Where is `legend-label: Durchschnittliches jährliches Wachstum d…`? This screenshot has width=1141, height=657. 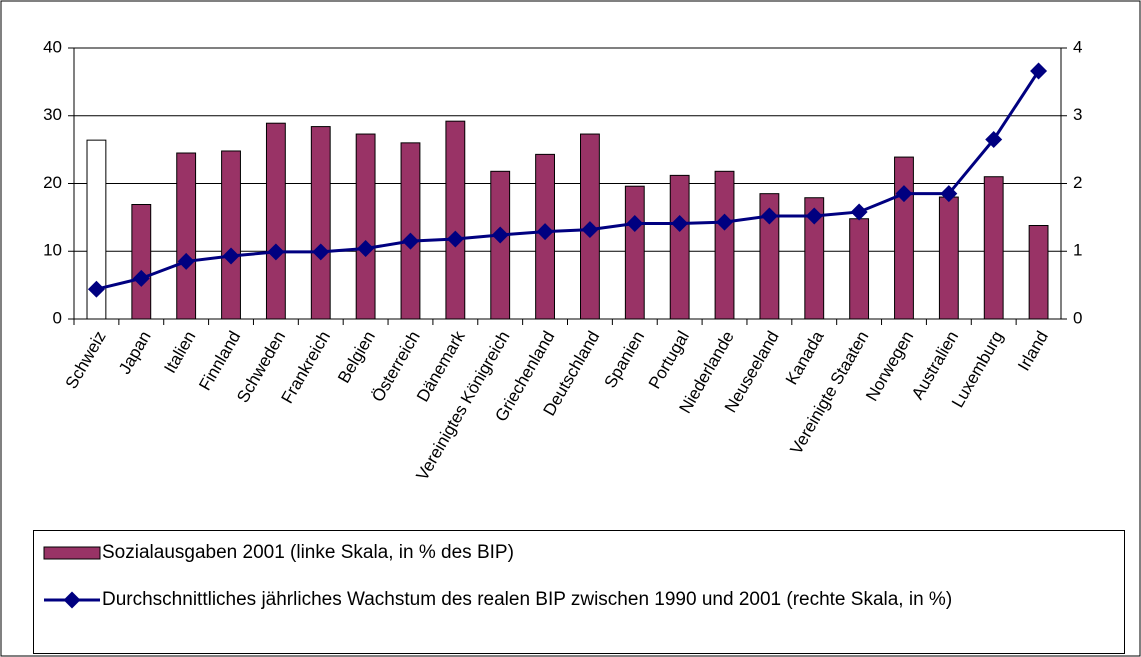
legend-label: Durchschnittliches jährliches Wachstum d… is located at coordinates (527, 599).